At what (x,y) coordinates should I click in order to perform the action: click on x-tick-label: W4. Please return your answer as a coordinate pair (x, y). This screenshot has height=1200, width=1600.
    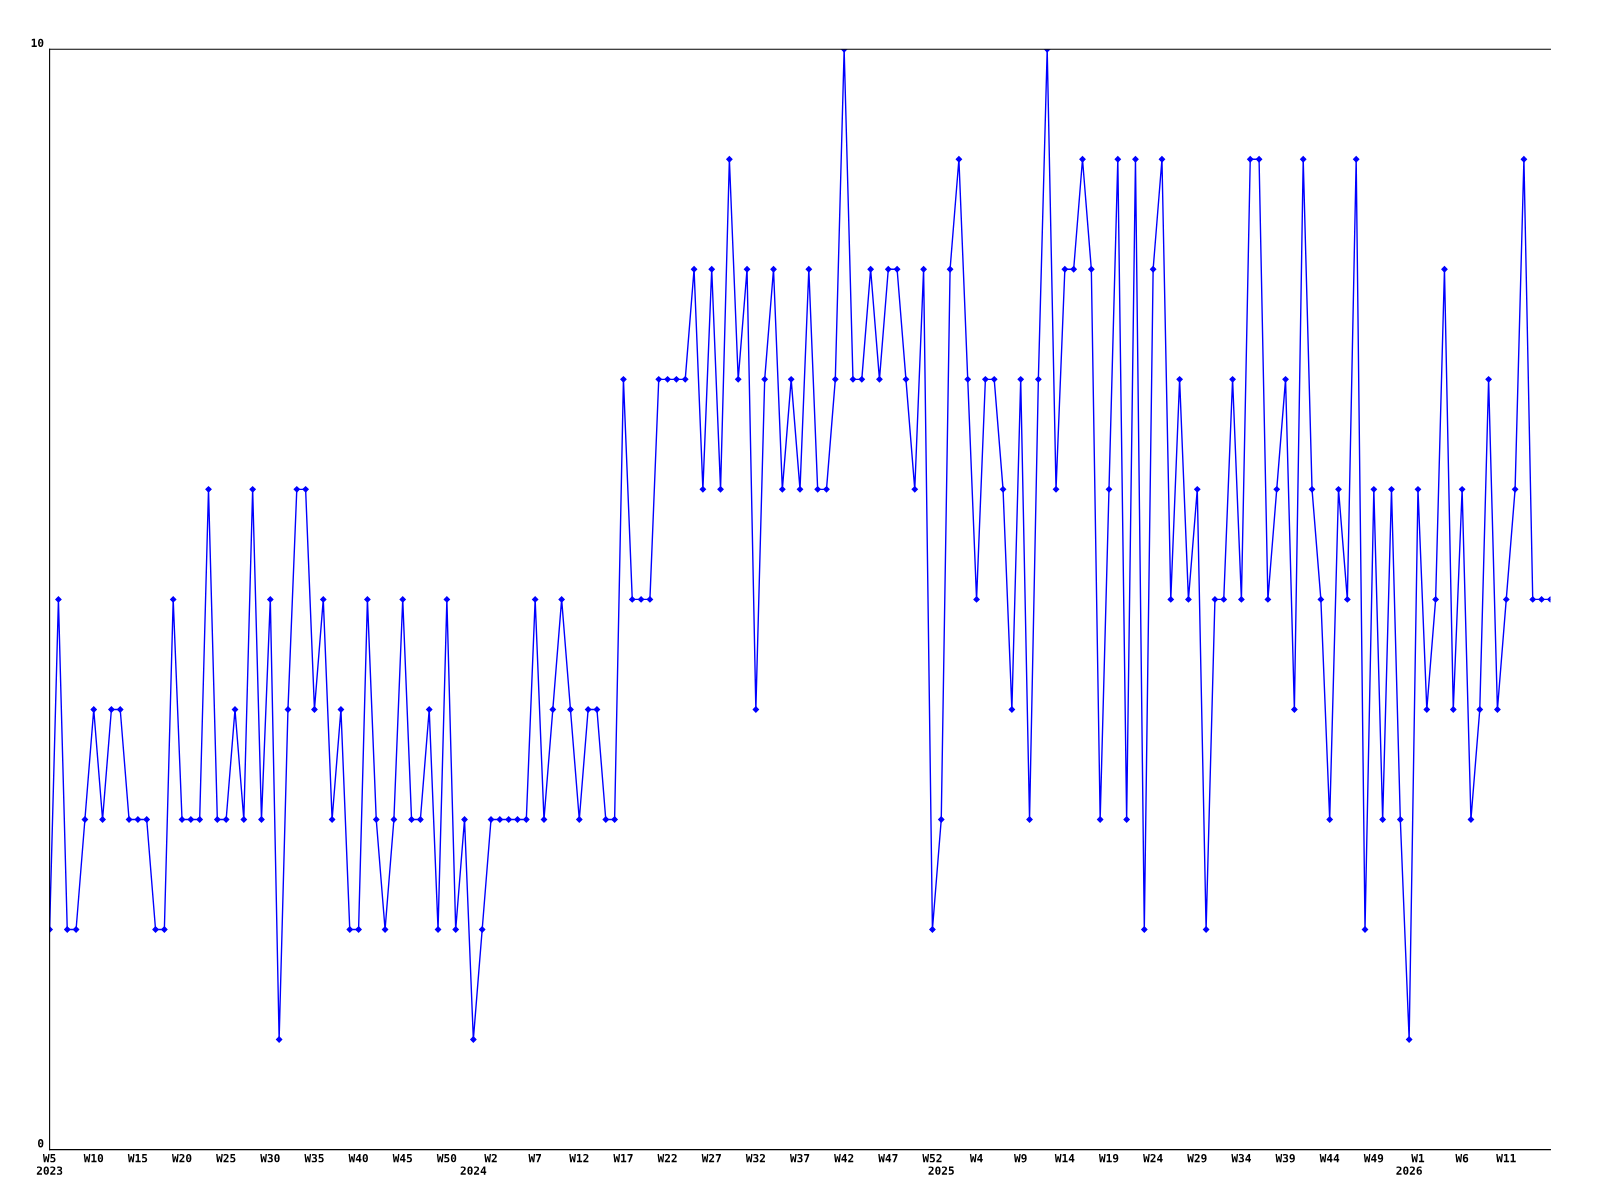
    Looking at the image, I should click on (976, 1158).